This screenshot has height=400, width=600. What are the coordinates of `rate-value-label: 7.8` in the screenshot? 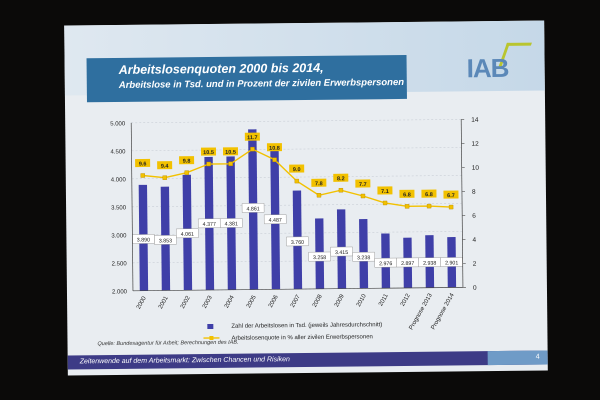 It's located at (319, 184).